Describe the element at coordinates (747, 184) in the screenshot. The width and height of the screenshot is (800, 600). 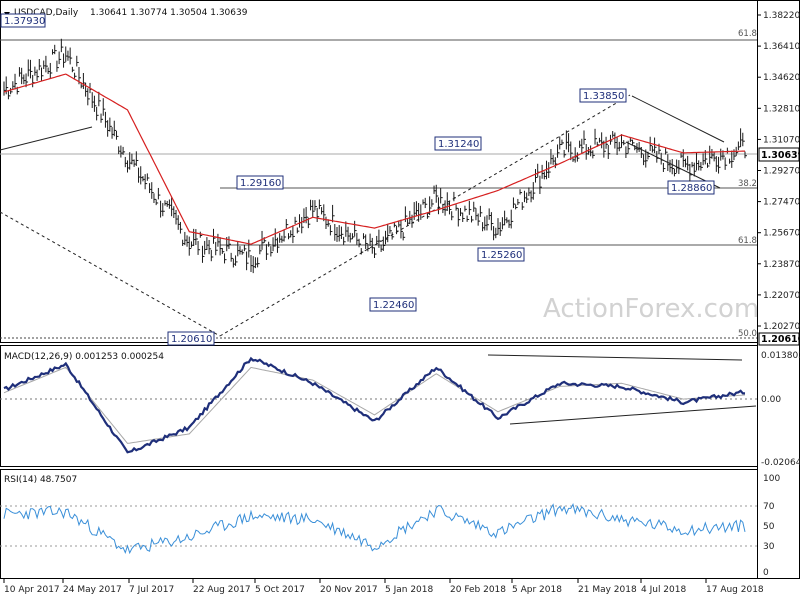
I see `fib-label-38.2: 38.2` at that location.